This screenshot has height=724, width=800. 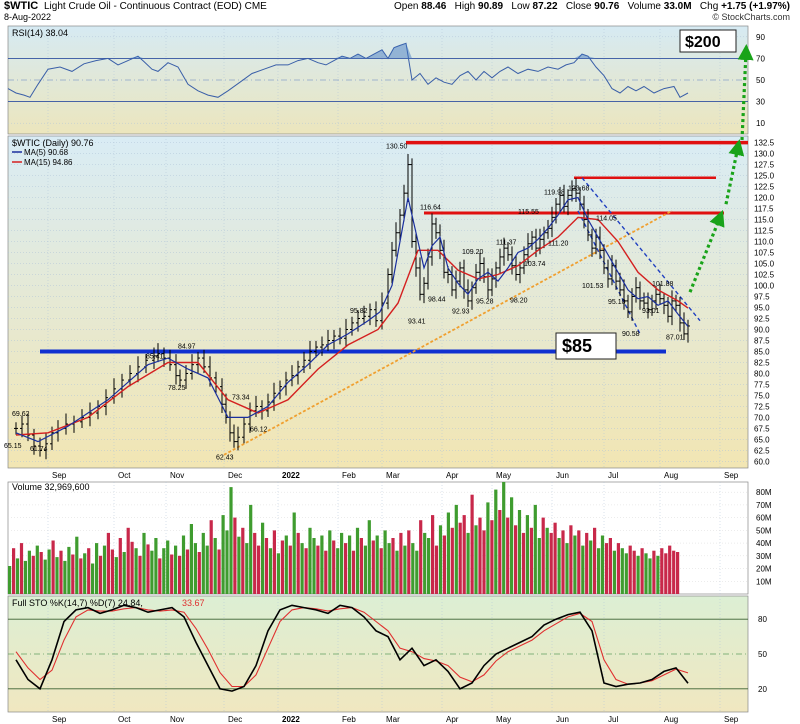 I want to click on price-y-tick: 97.5, so click(x=762, y=297).